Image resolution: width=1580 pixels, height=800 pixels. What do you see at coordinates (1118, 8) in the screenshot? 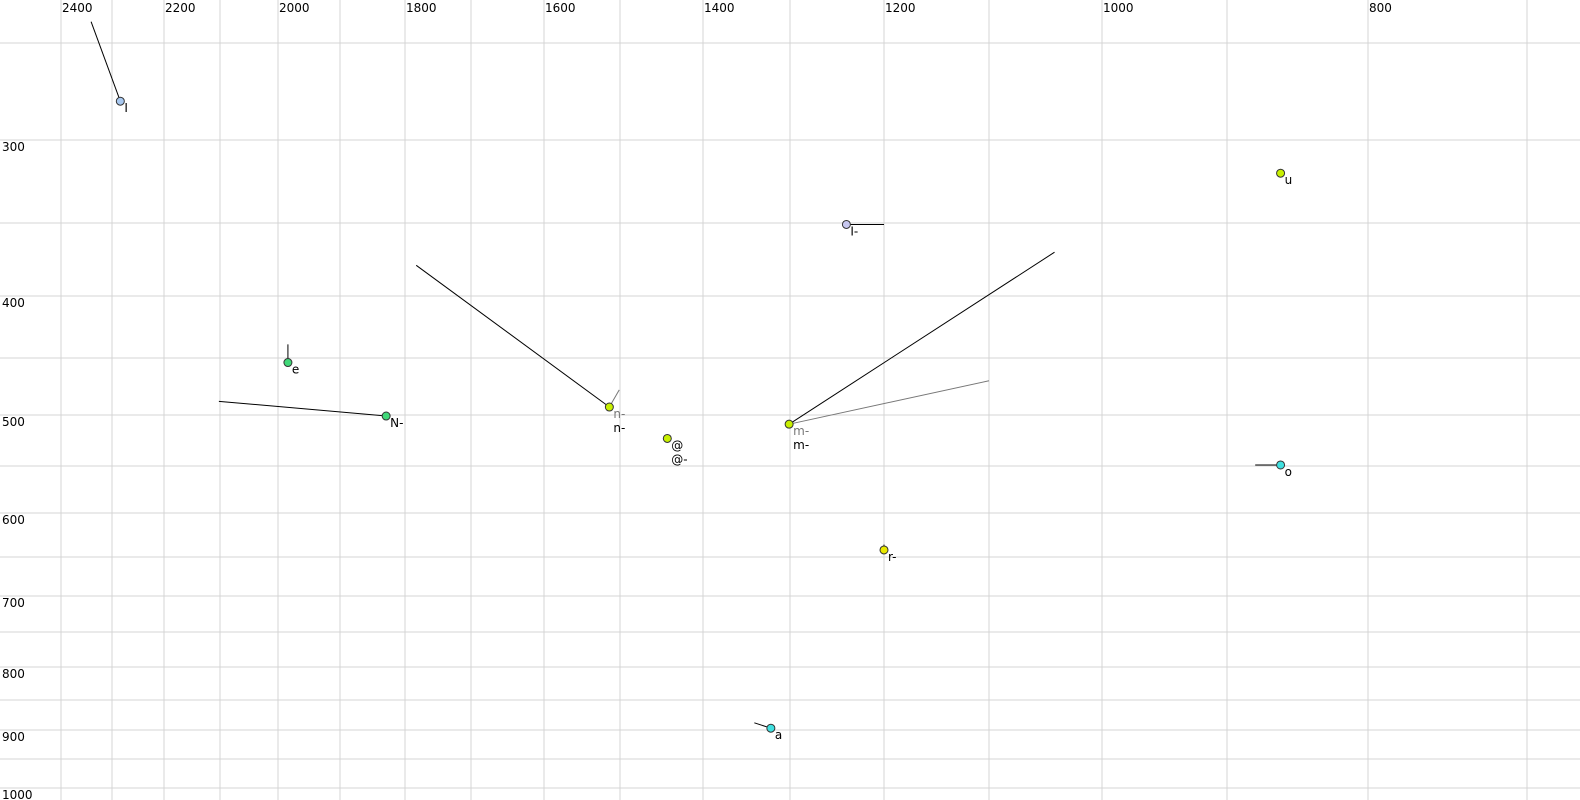
I see `x-tick-label: 1000` at bounding box center [1118, 8].